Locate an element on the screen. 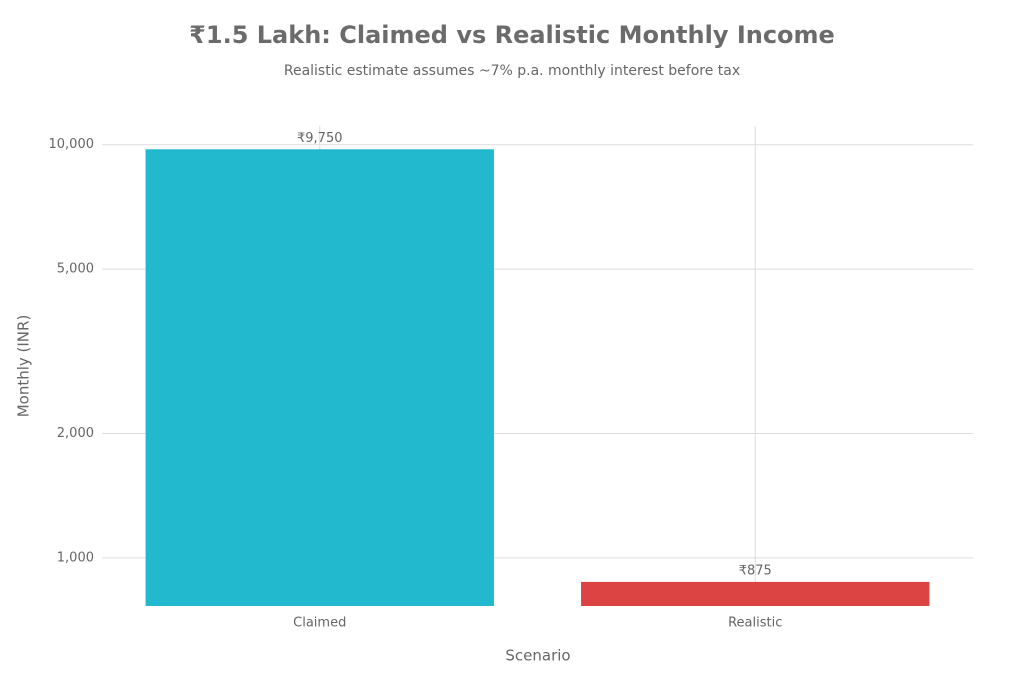 The height and width of the screenshot is (683, 1024). y-tick-label: 1,000 is located at coordinates (75, 557).